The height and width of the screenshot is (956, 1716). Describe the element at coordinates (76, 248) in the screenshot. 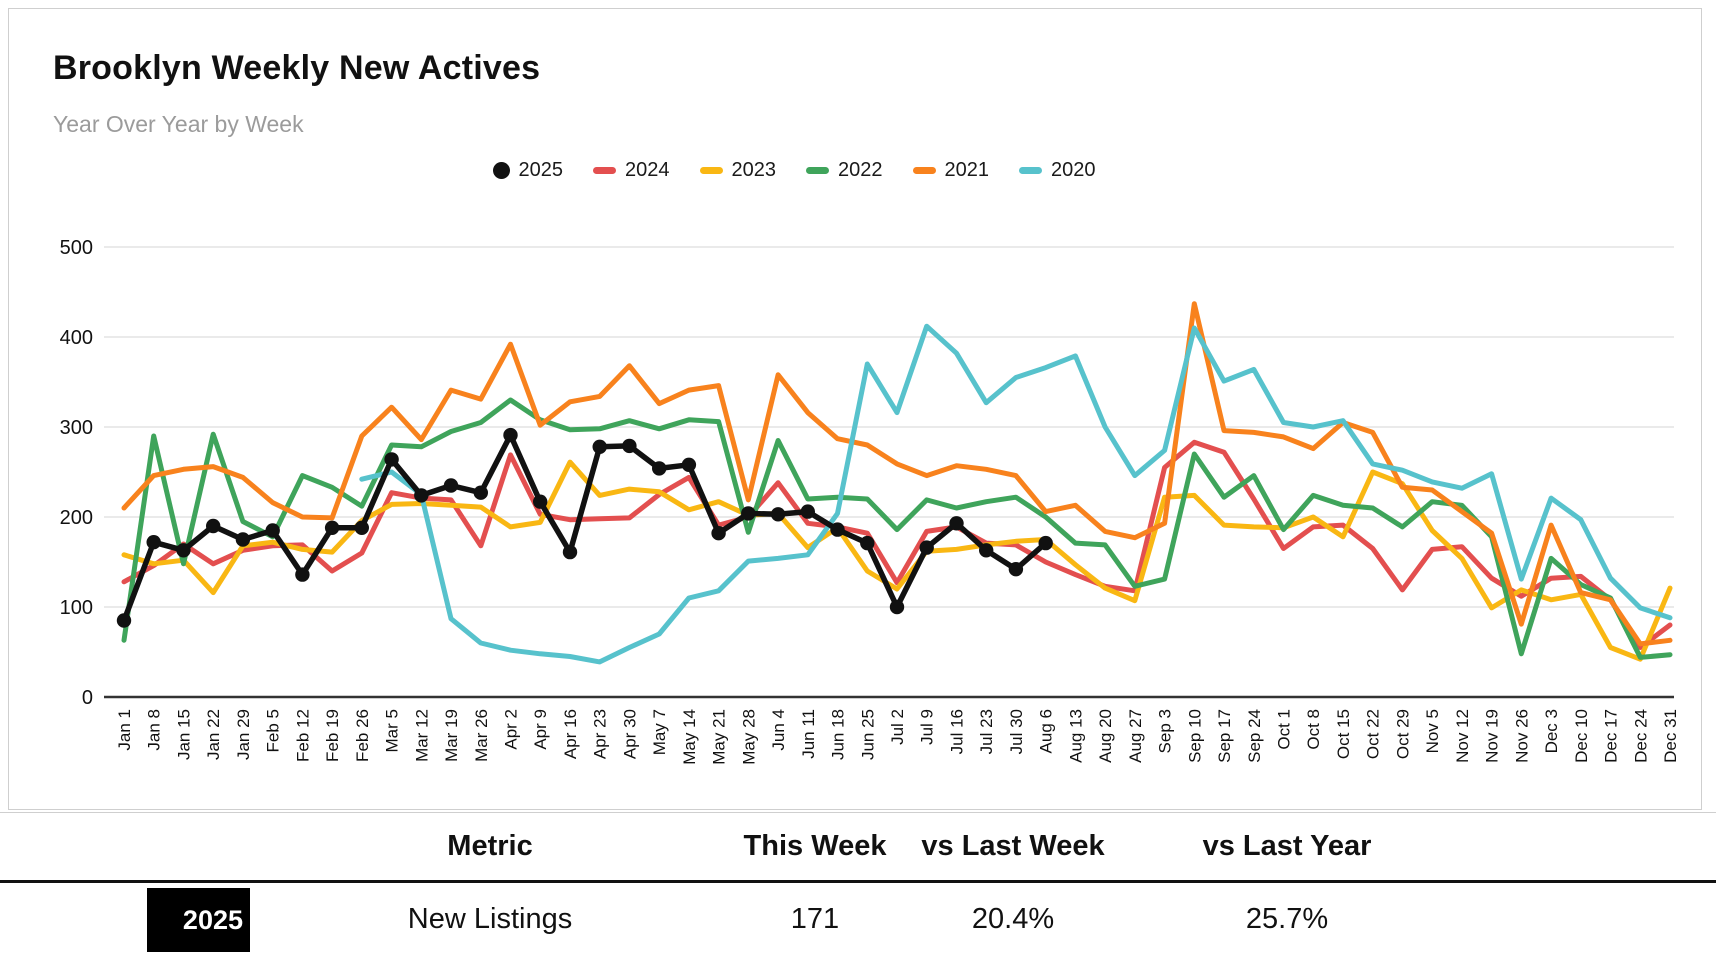

I see `y-tick-label: 500` at that location.